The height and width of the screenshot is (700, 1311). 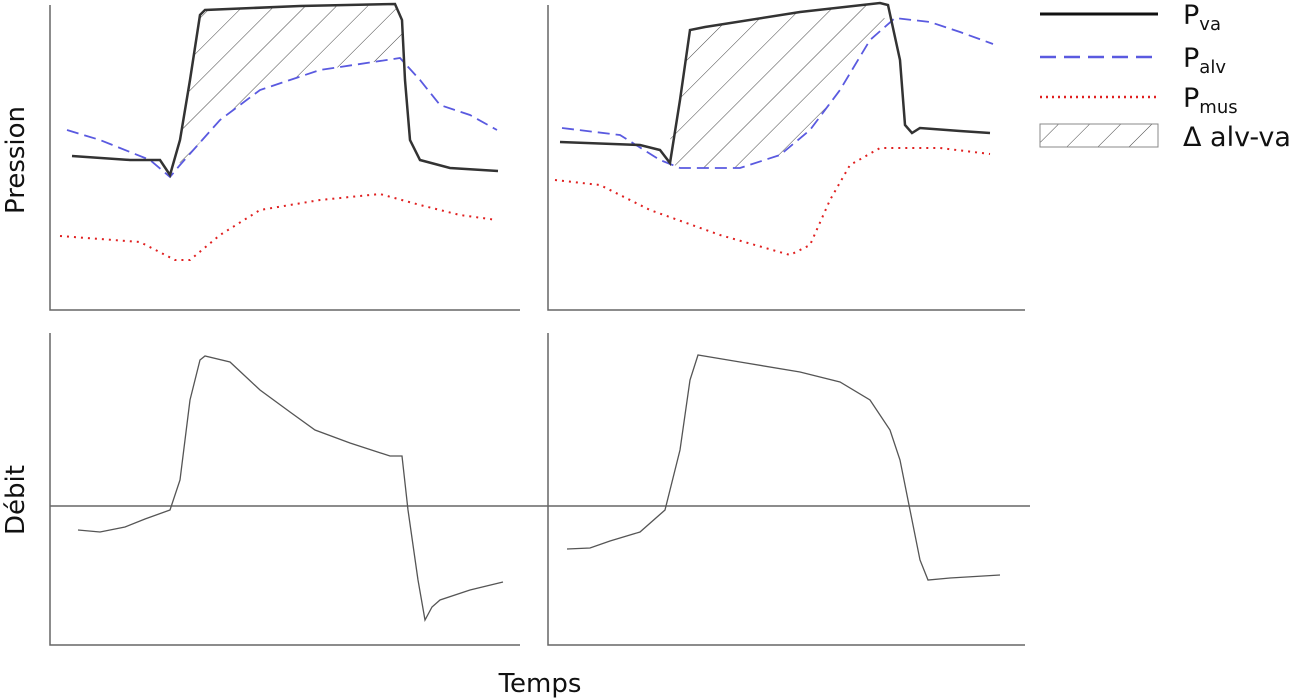 I want to click on x-label-time: Temps, so click(x=540, y=684).